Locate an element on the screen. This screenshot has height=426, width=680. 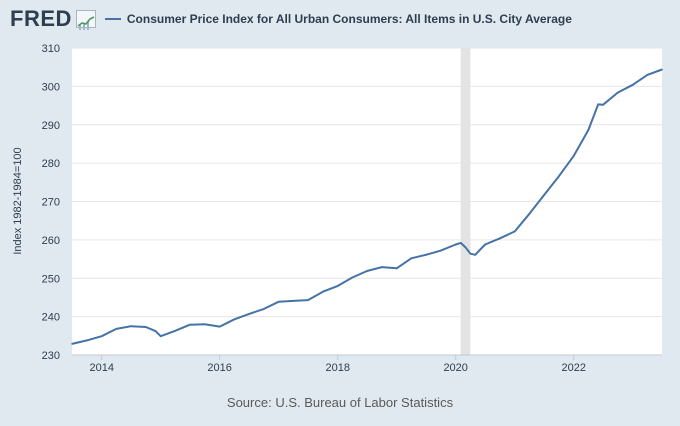
x-tick-label: 2014 is located at coordinates (101, 368).